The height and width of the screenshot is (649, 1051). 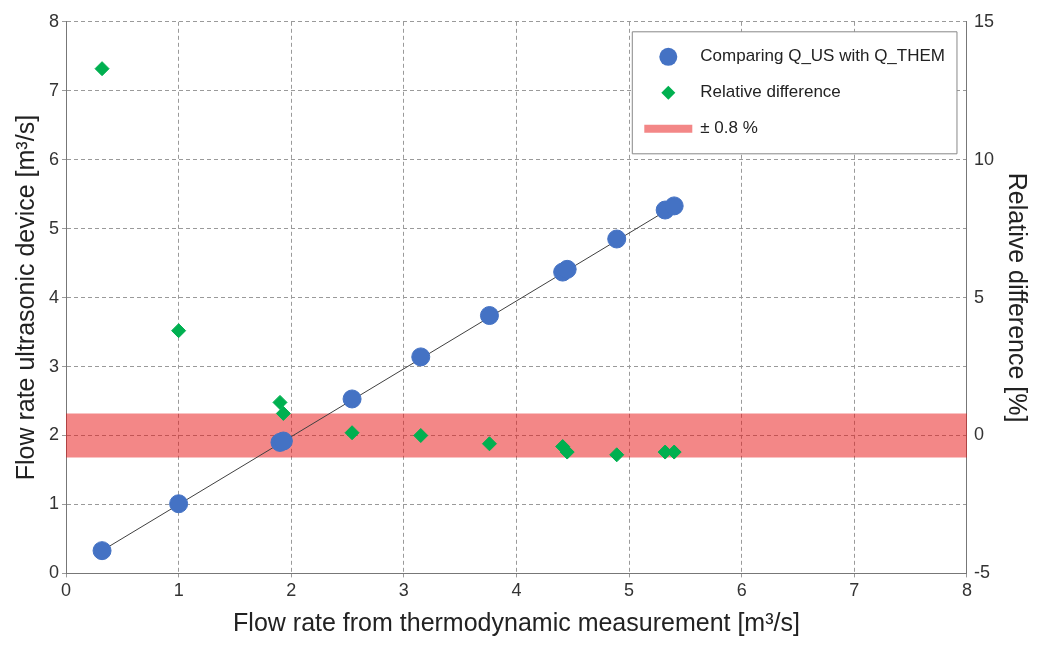 What do you see at coordinates (741, 590) in the screenshot?
I see `x-tick-label: 6` at bounding box center [741, 590].